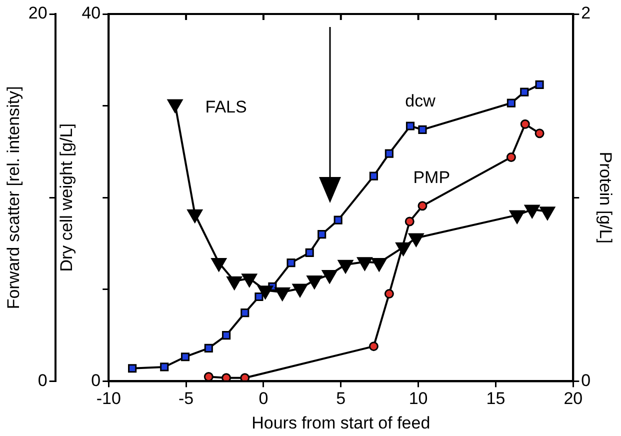 This screenshot has height=436, width=621. Describe the element at coordinates (341, 398) in the screenshot. I see `x-tick-label: 5` at that location.